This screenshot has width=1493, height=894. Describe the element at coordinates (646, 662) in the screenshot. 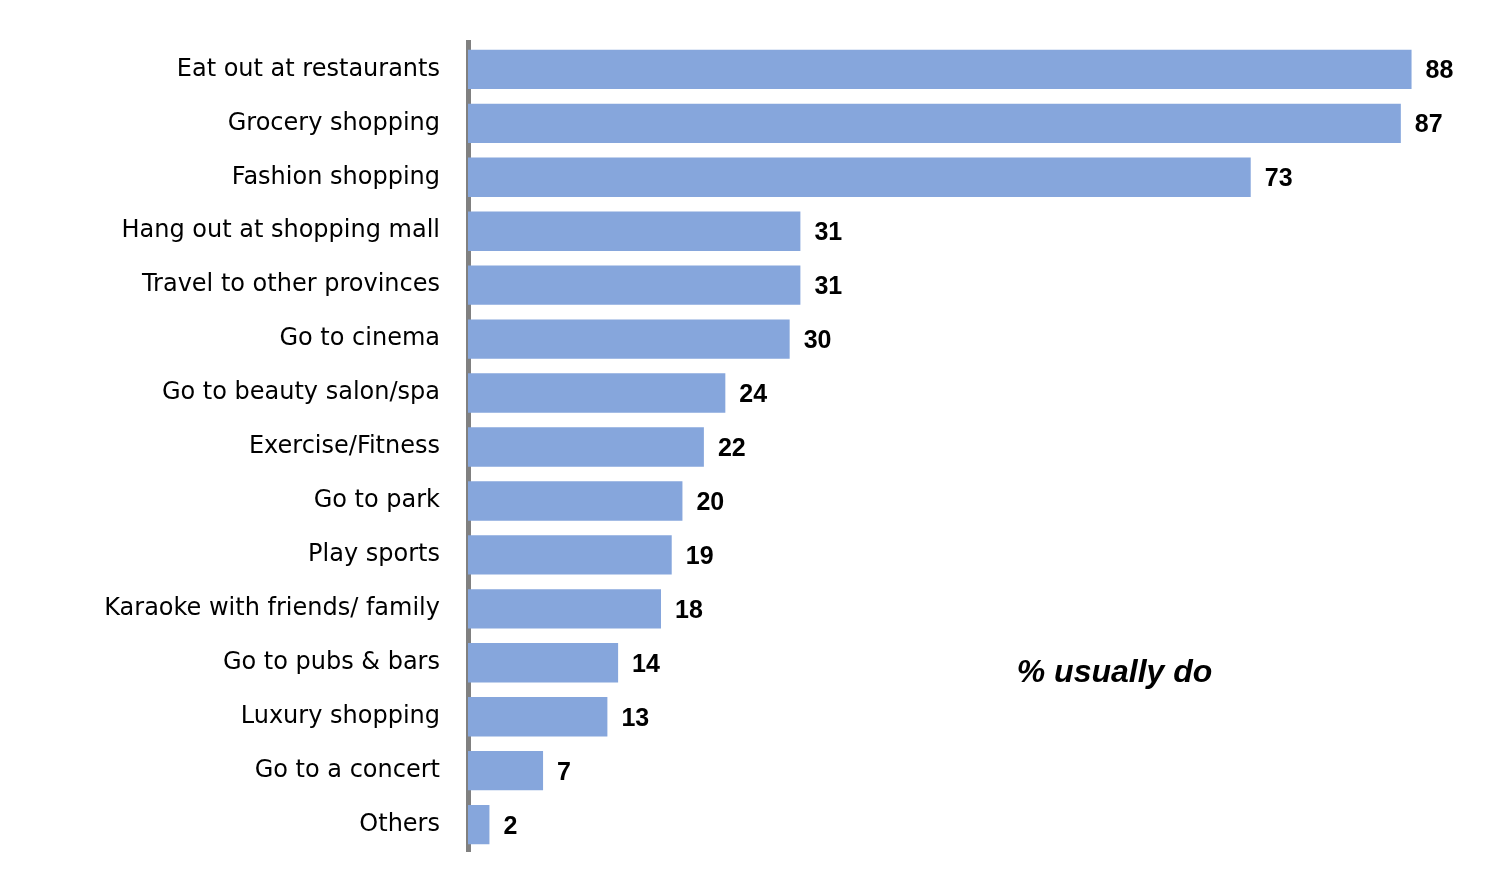

I see `data-label: 14` at that location.